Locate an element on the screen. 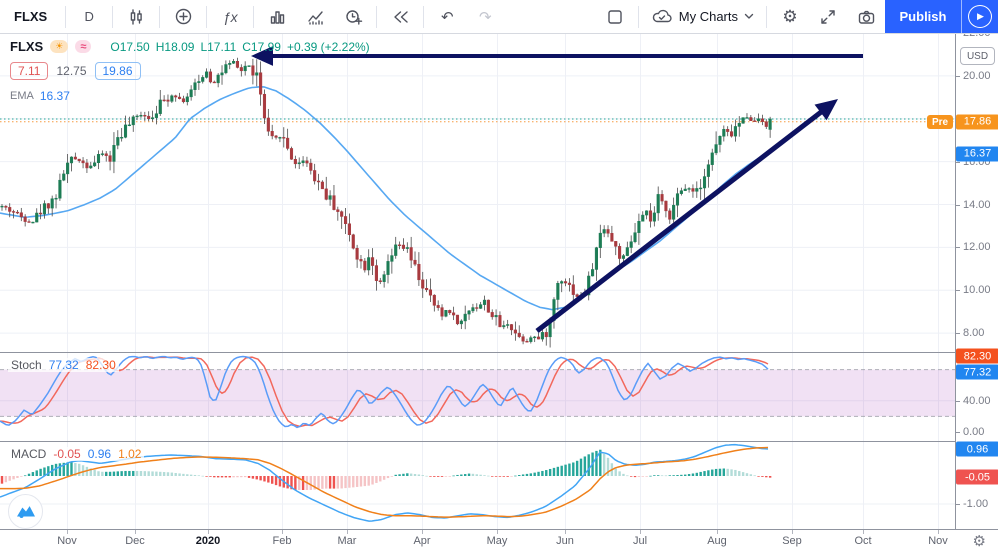 The width and height of the screenshot is (998, 552). time-label: 2020 is located at coordinates (208, 541).